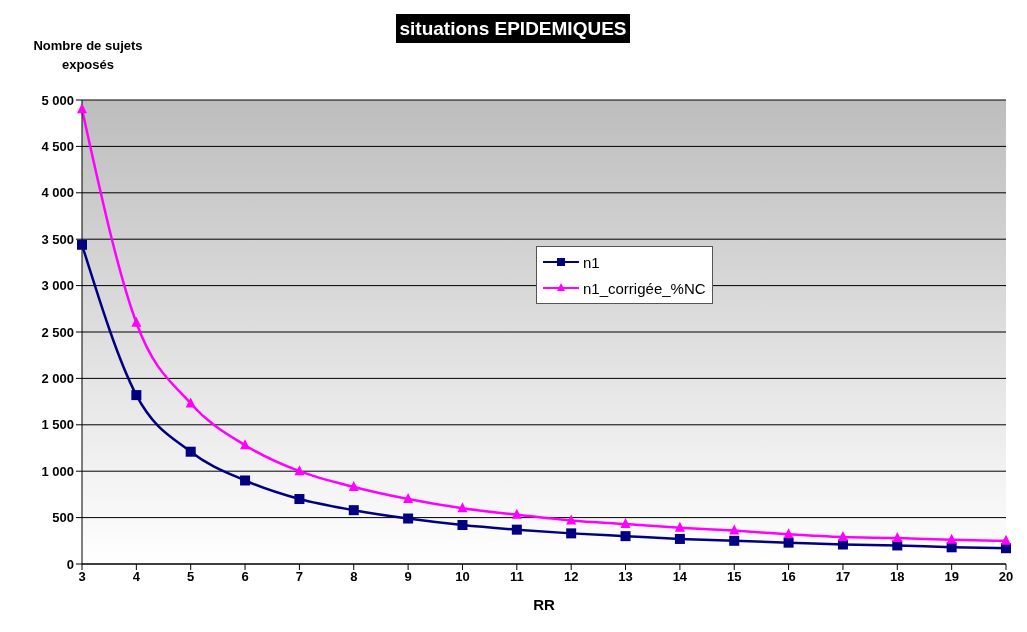  What do you see at coordinates (63, 518) in the screenshot?
I see `y-tick-label: 500` at bounding box center [63, 518].